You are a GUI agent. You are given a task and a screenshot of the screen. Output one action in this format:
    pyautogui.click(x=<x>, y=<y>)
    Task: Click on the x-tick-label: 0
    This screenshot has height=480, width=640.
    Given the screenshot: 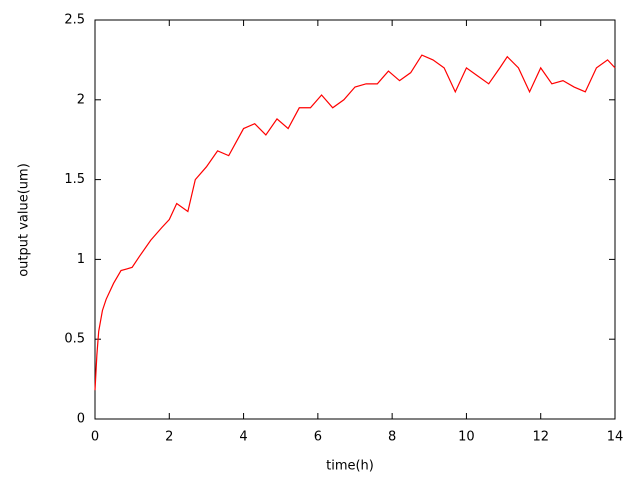 What is the action you would take?
    pyautogui.click(x=95, y=437)
    